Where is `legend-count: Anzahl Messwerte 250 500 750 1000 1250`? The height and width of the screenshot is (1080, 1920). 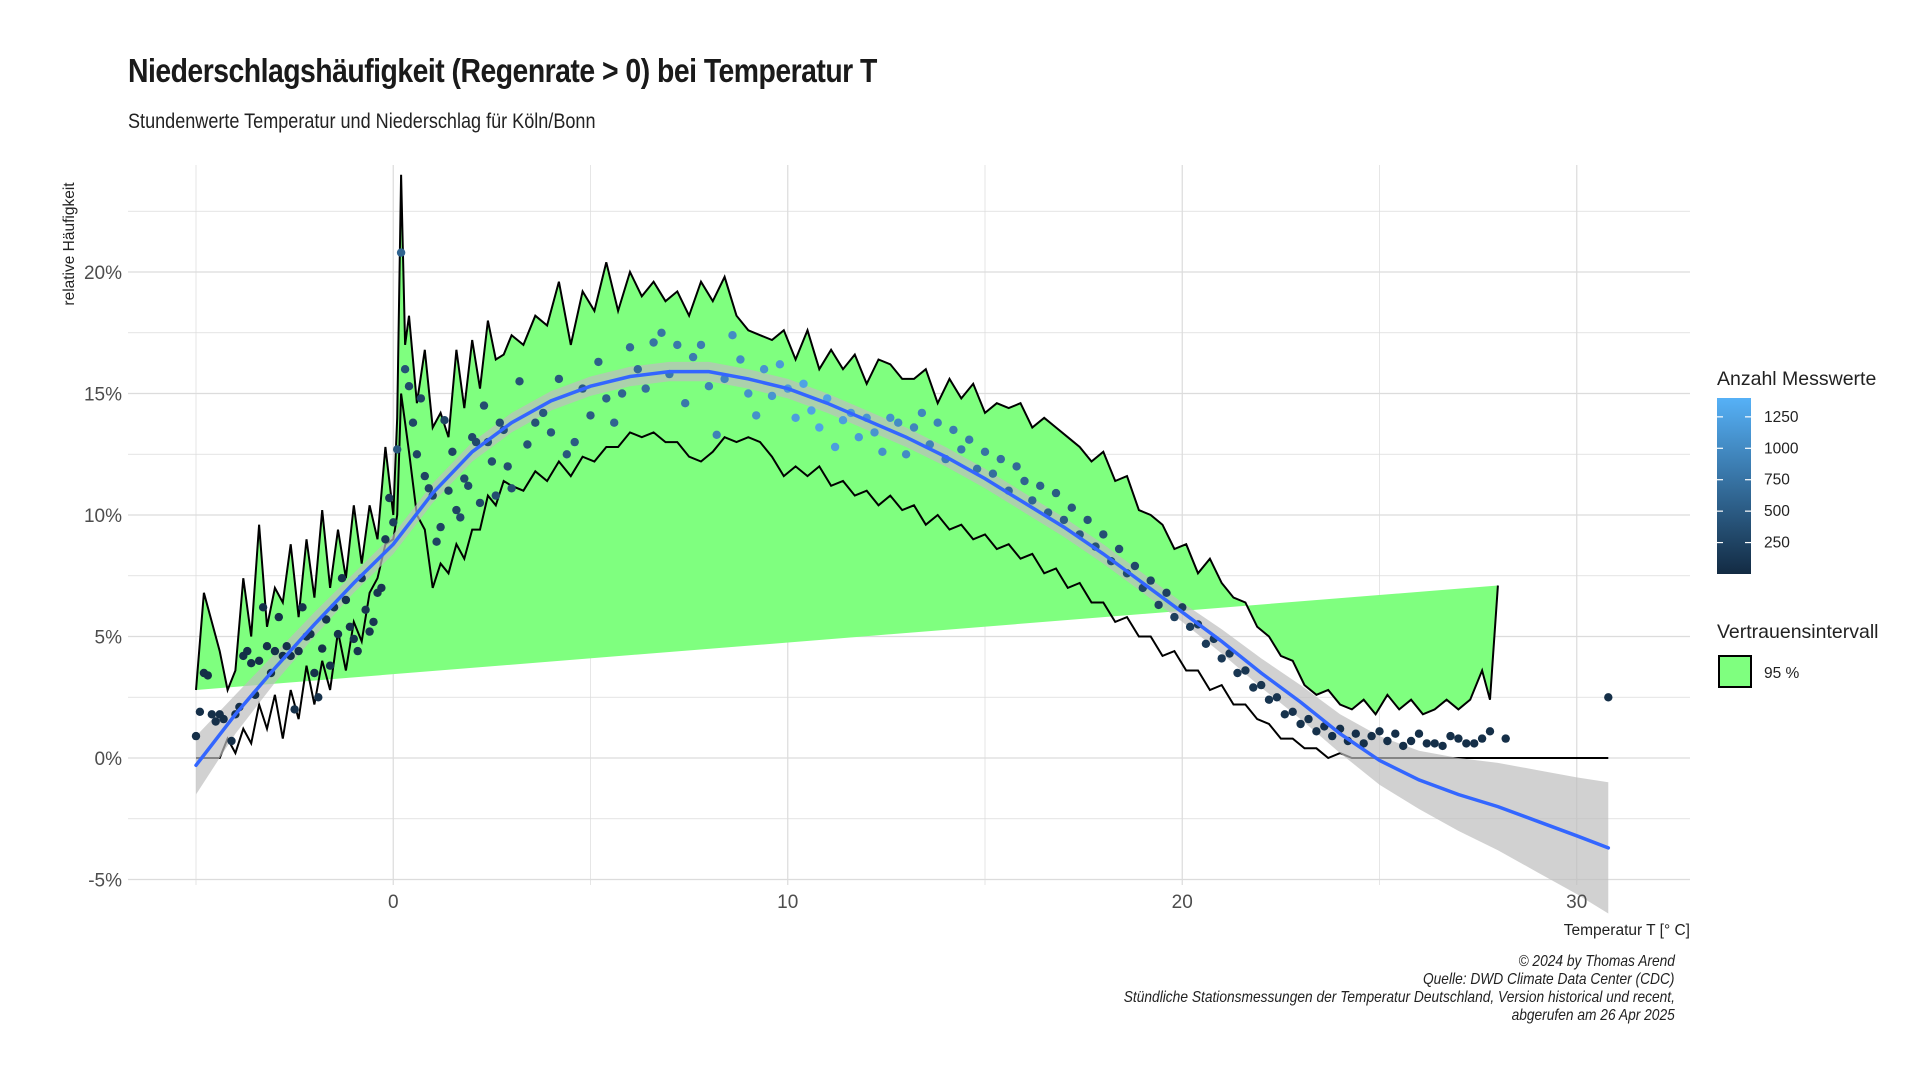 legend-count: Anzahl Messwerte 250 500 750 1000 1250 is located at coordinates (1796, 471).